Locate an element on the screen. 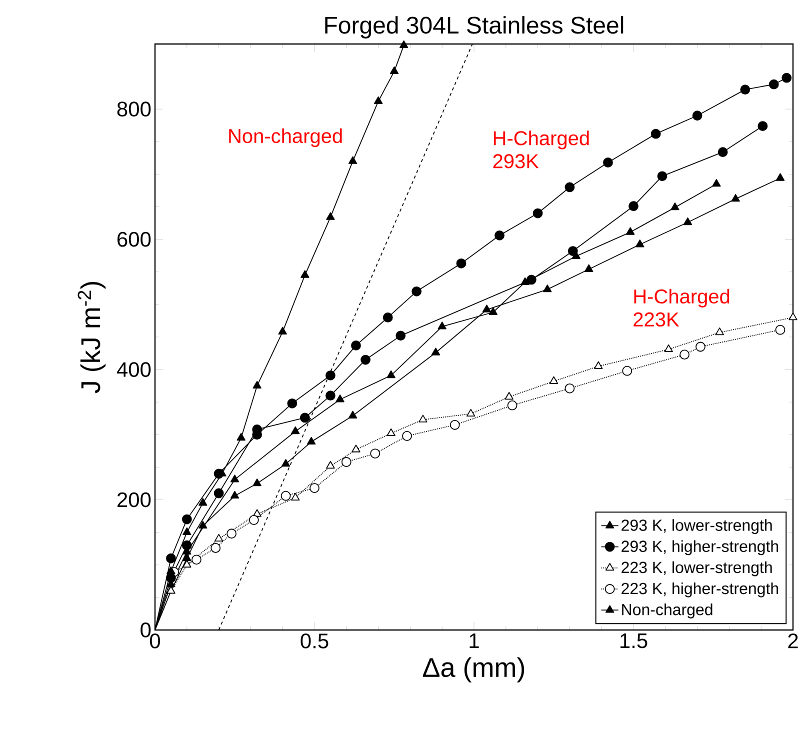 The width and height of the screenshot is (812, 738). x-tick-label: 1 is located at coordinates (474, 641).